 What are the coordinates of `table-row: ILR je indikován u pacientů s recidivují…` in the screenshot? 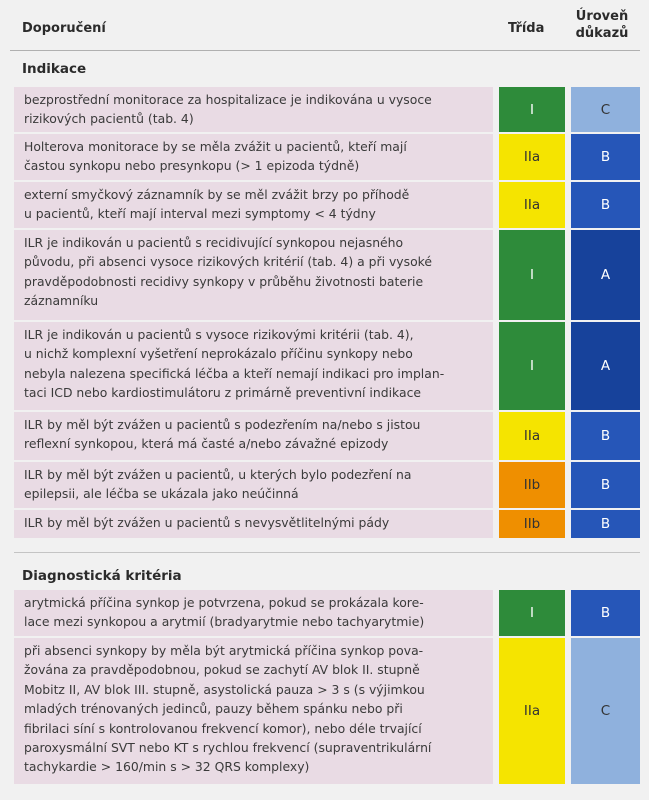 It's located at (327, 275).